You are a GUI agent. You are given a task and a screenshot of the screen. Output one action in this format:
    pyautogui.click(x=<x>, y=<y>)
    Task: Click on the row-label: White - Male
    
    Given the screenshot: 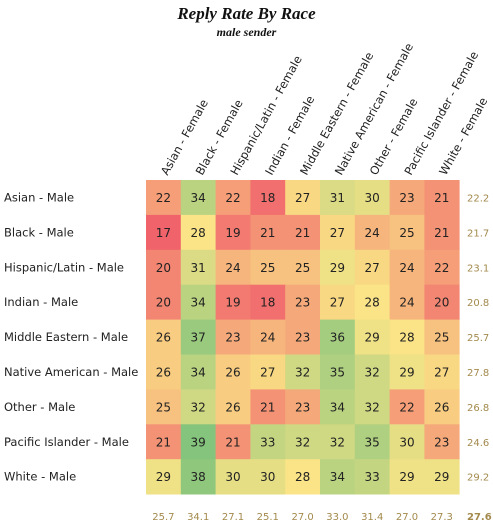 What is the action you would take?
    pyautogui.click(x=40, y=477)
    